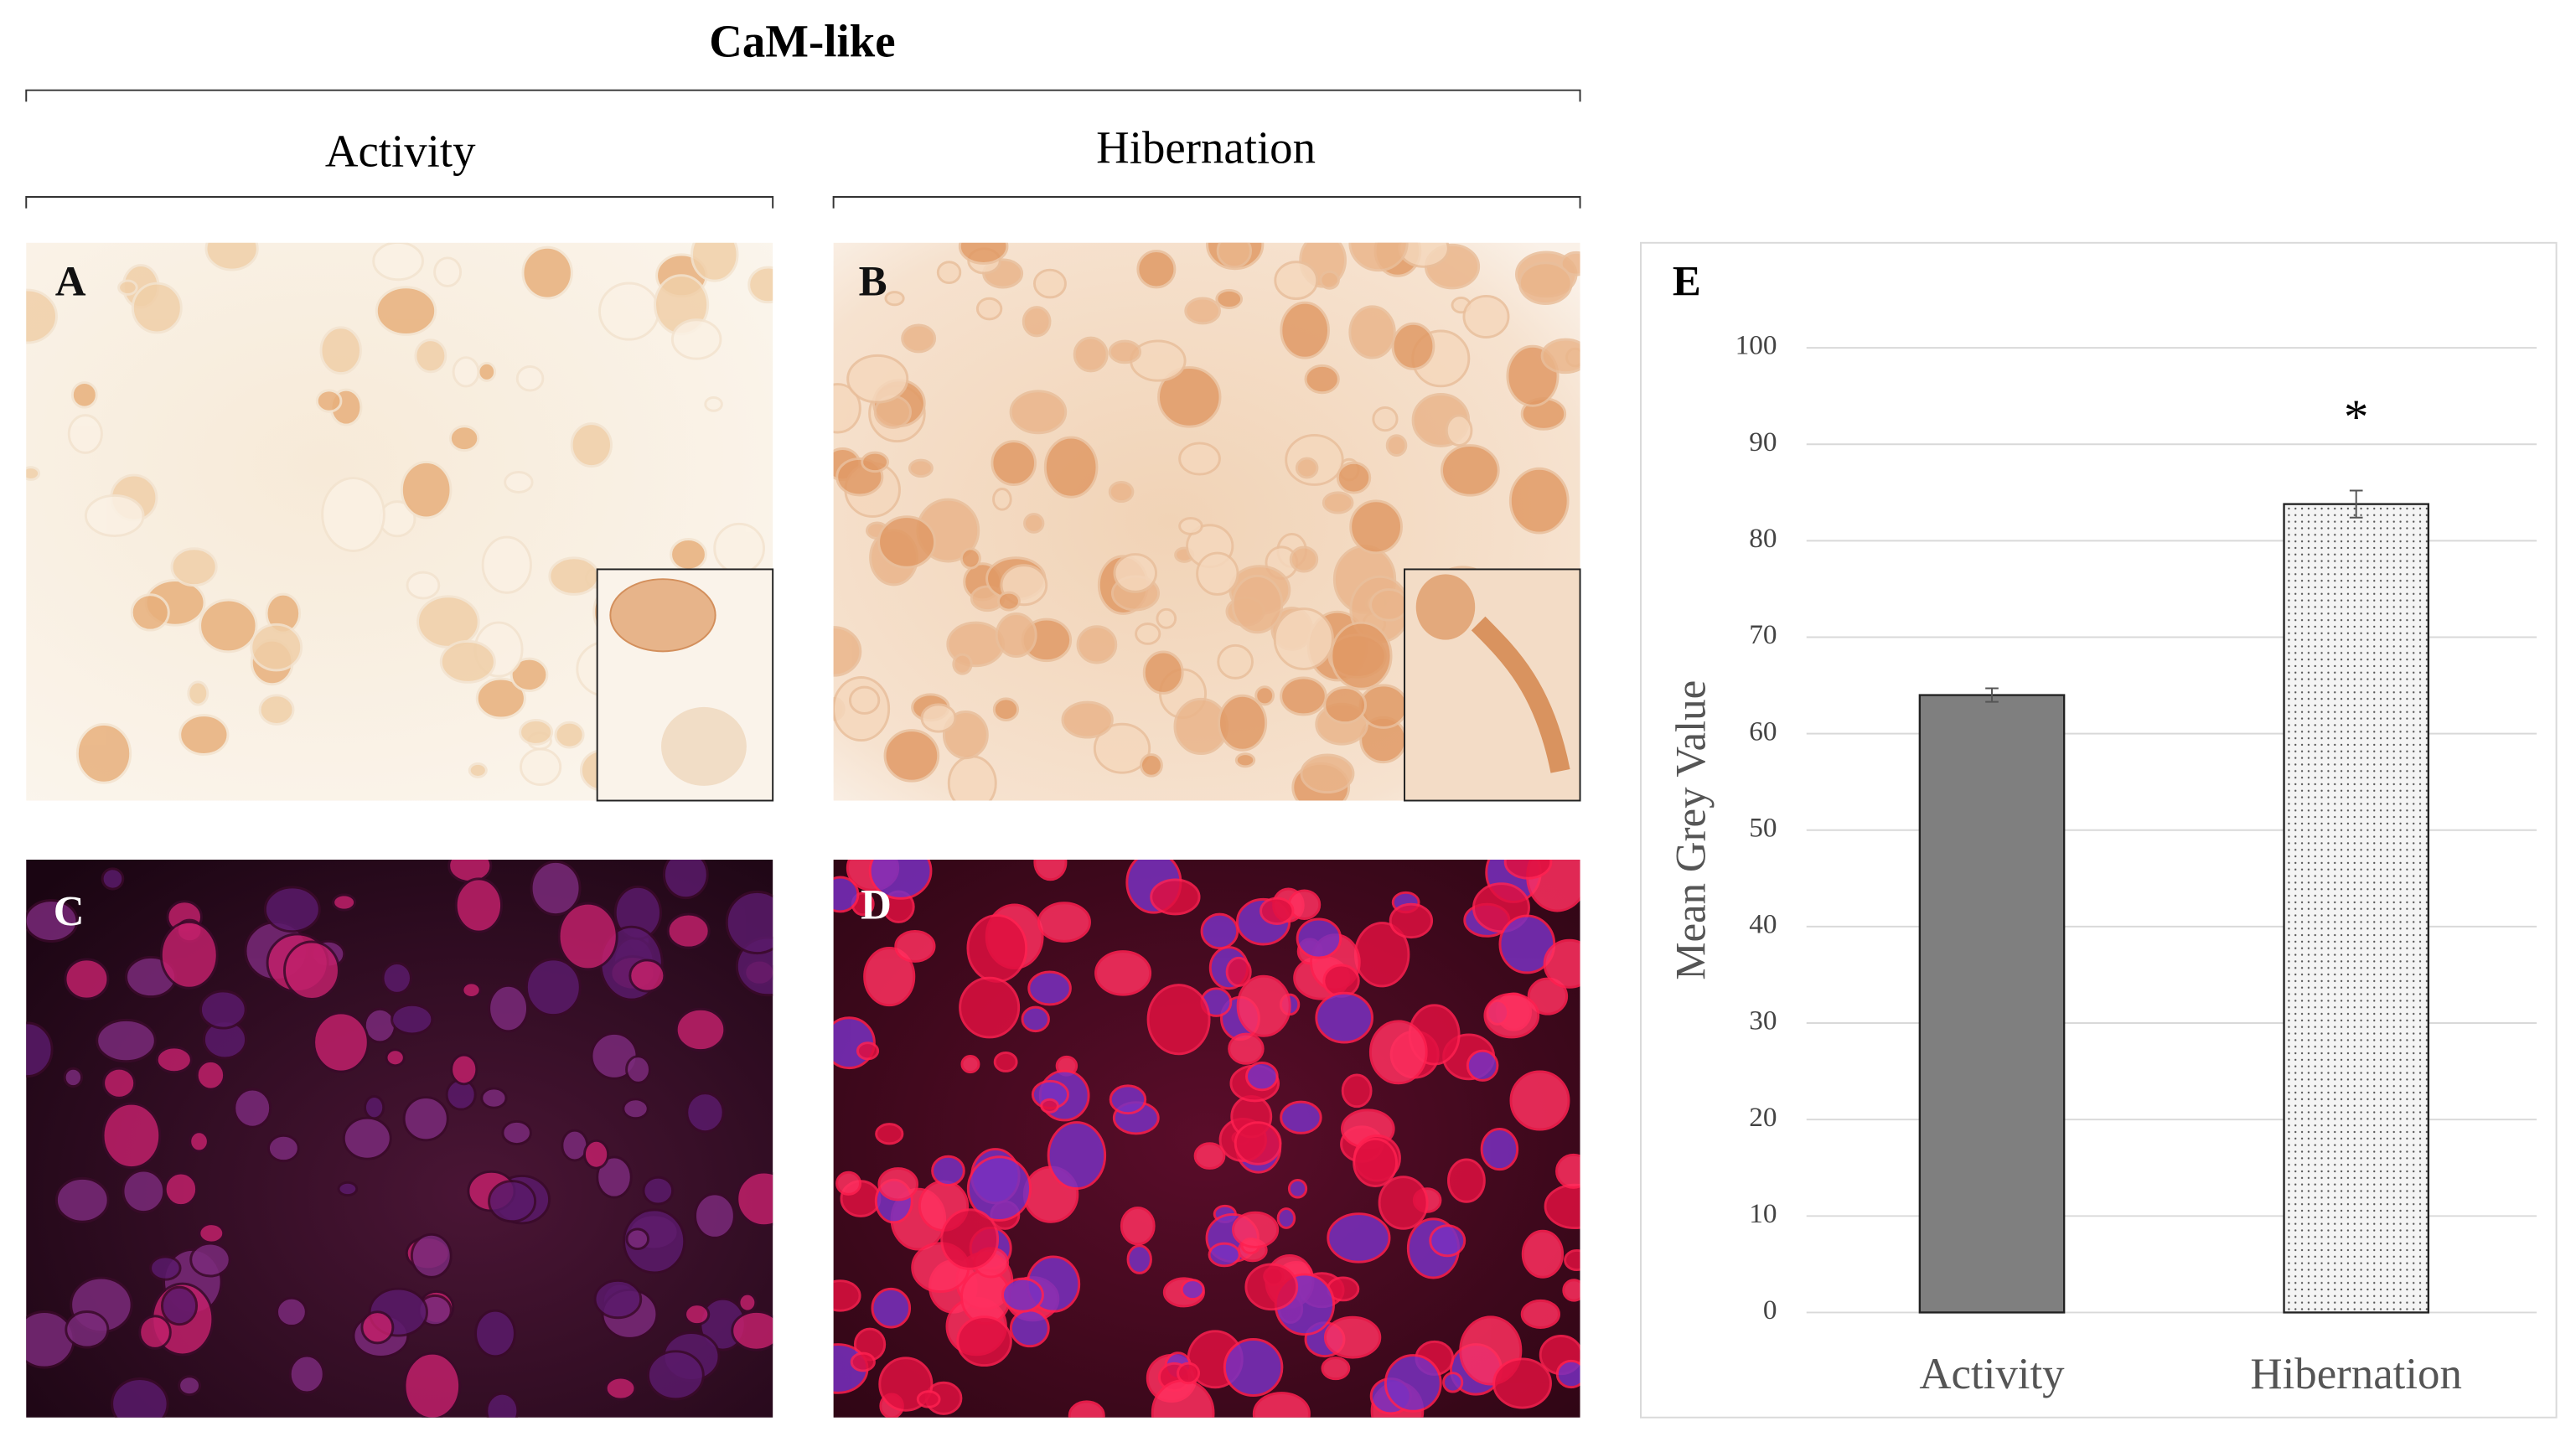 This screenshot has height=1447, width=2576. I want to click on error-bar, so click(2356, 504).